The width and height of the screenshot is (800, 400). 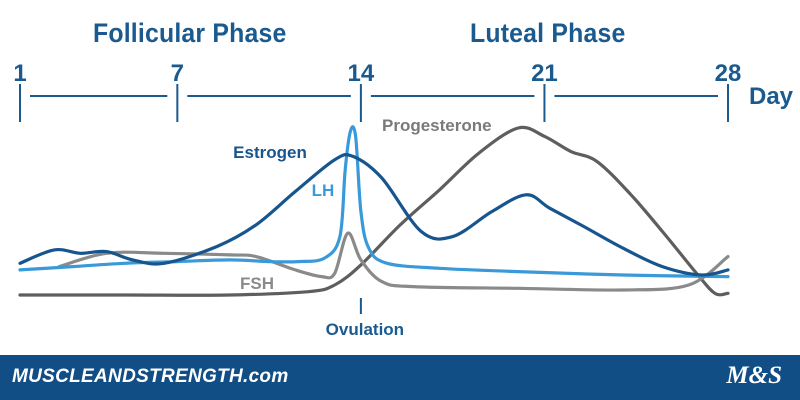 I want to click on tick-label-21: 21, so click(x=544, y=73).